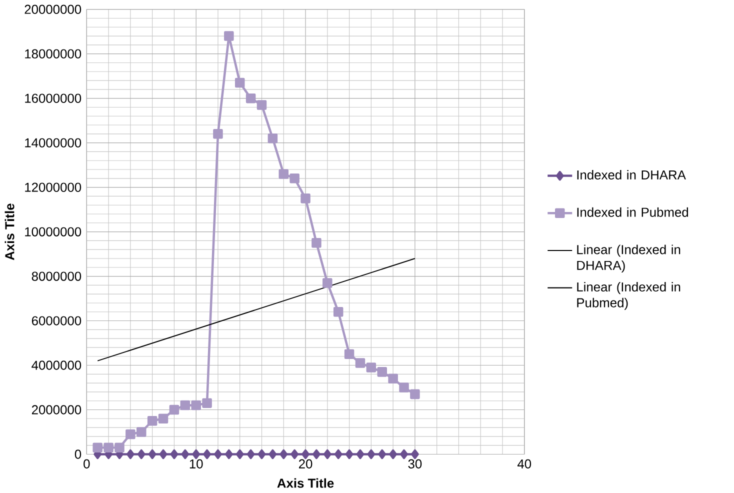  I want to click on x-axis-title: Axis Title, so click(305, 483).